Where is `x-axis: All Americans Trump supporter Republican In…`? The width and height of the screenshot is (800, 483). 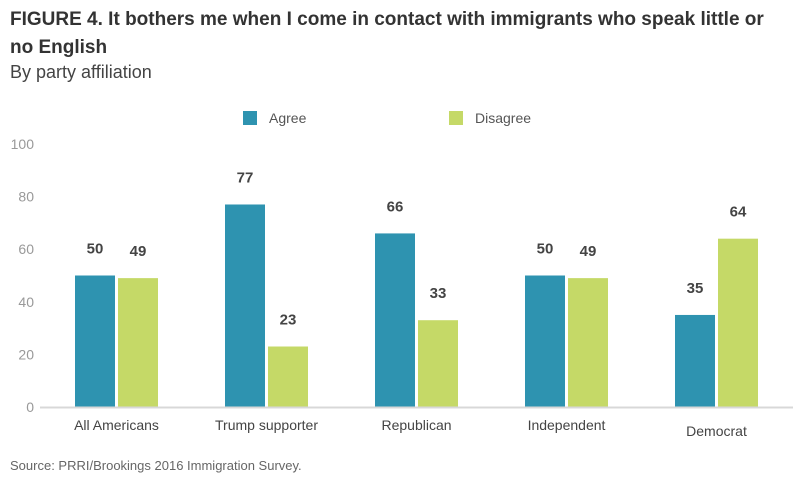 x-axis: All Americans Trump supporter Republican In… is located at coordinates (410, 428).